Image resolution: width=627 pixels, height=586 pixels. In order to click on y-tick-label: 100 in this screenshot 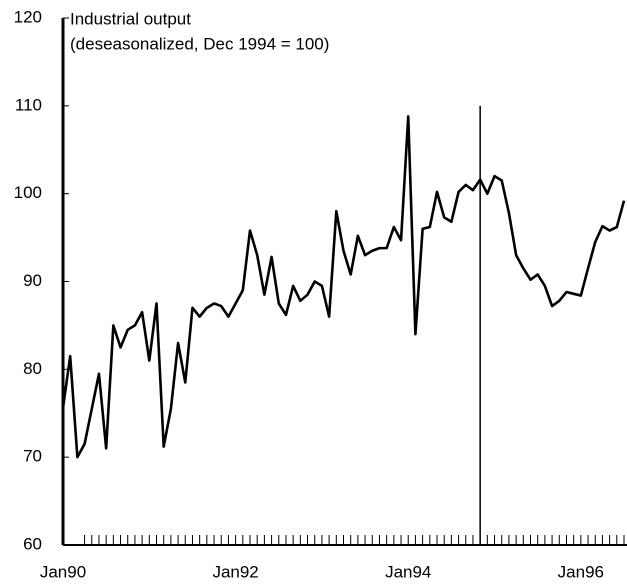, I will do `click(28, 192)`.